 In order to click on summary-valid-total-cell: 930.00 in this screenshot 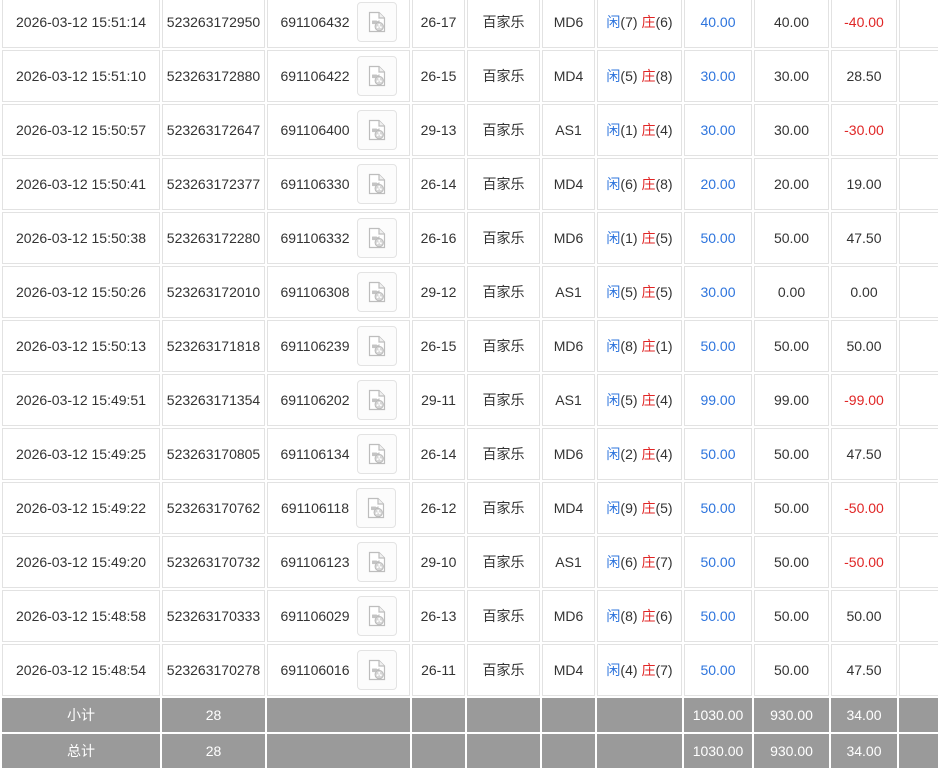, I will do `click(791, 715)`.